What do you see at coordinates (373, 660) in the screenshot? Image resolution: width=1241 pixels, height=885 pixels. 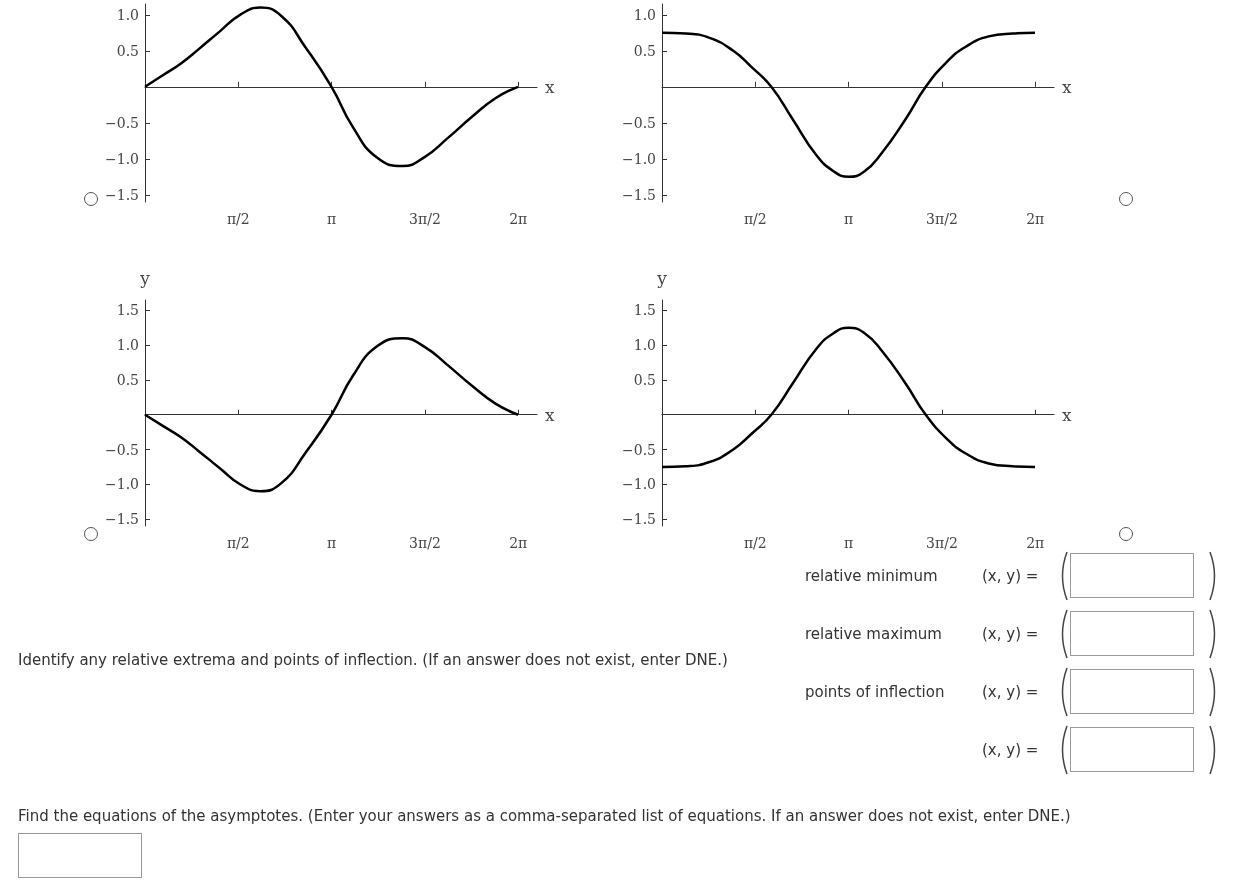 I see `text: Identify any relative extrema and points of inflection. (If an answer does not exist, enter DNE.)` at bounding box center [373, 660].